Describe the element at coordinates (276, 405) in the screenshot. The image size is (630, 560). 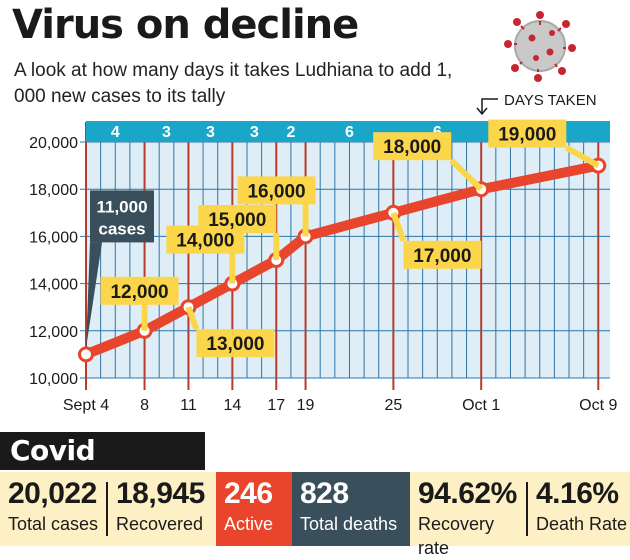
I see `x-tick-label: 17` at that location.